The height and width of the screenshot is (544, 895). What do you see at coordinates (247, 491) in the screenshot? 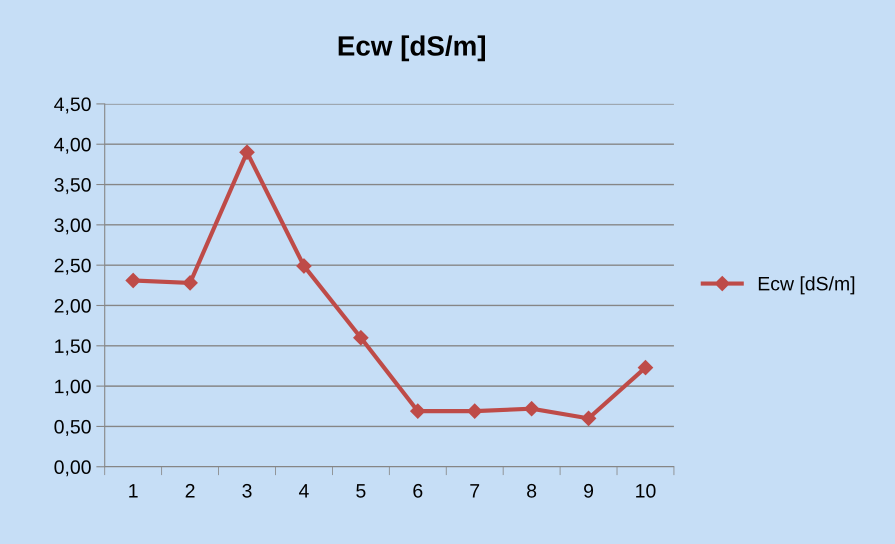
I see `x-tick-label: 3` at bounding box center [247, 491].